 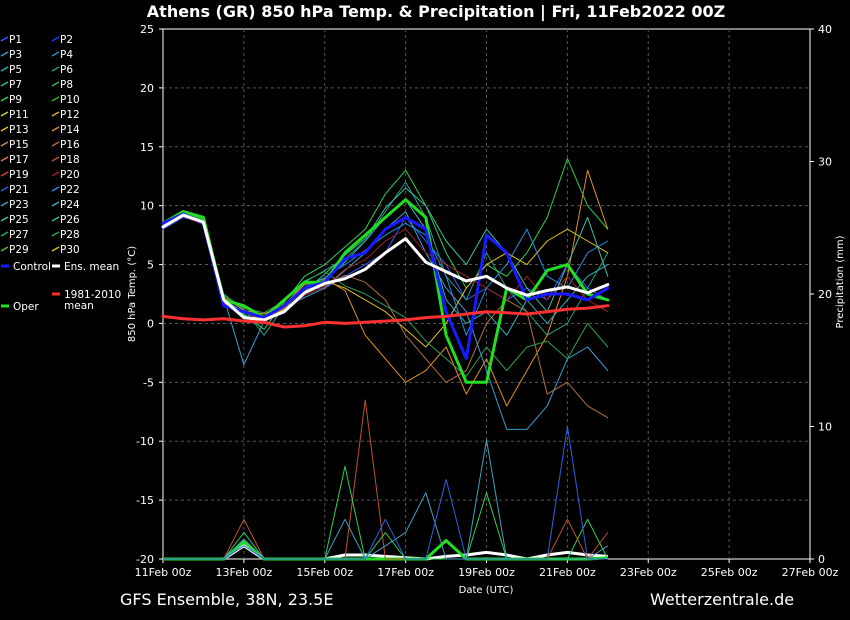 What do you see at coordinates (226, 599) in the screenshot?
I see `footer-model: GFS Ensemble, 38N, 23.5E` at bounding box center [226, 599].